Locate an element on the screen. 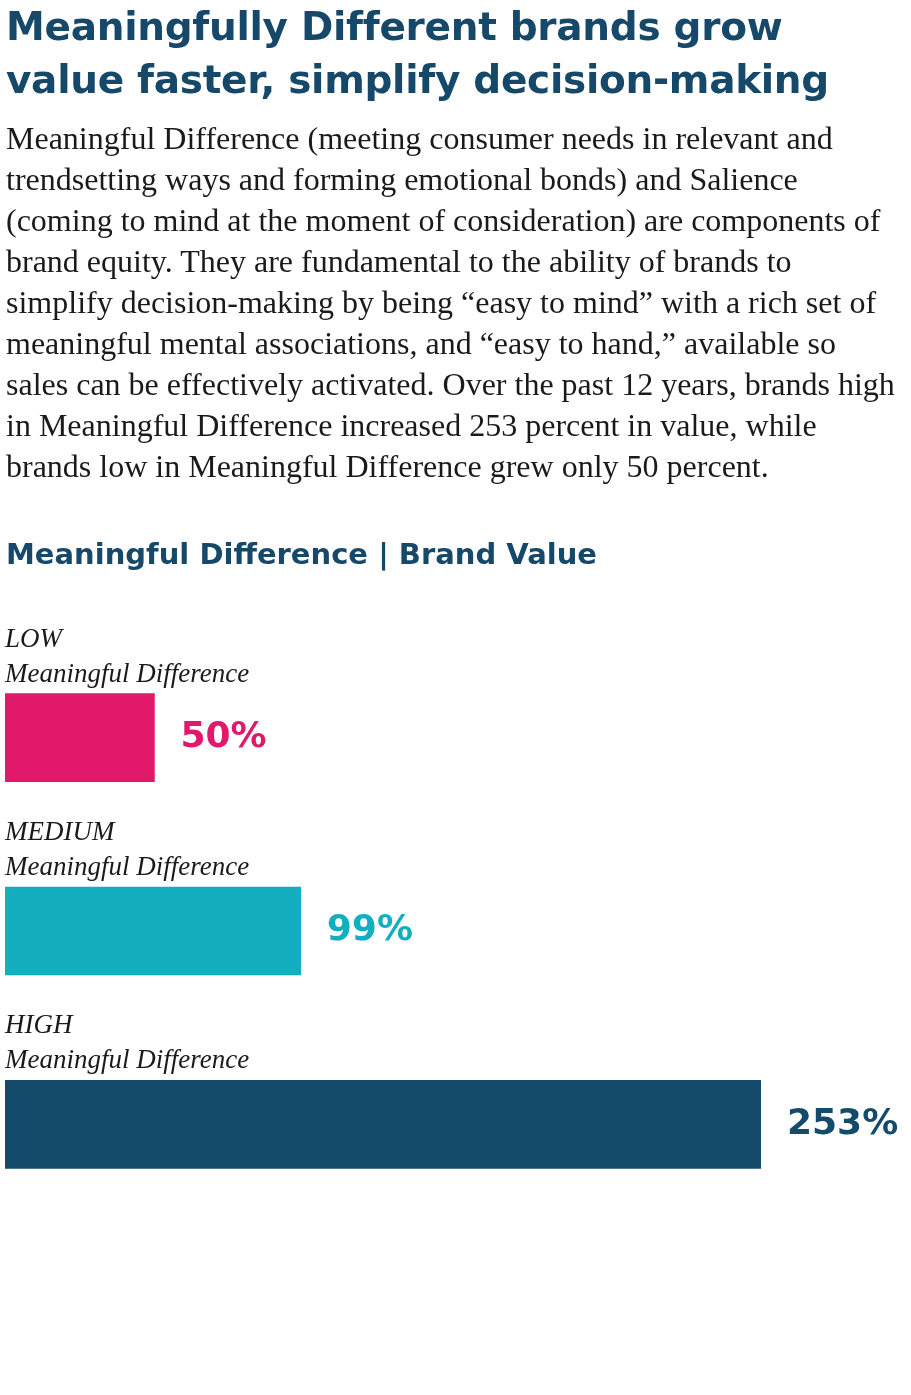  y-tick-label: LOW Meaningful Difference is located at coordinates (127, 655).